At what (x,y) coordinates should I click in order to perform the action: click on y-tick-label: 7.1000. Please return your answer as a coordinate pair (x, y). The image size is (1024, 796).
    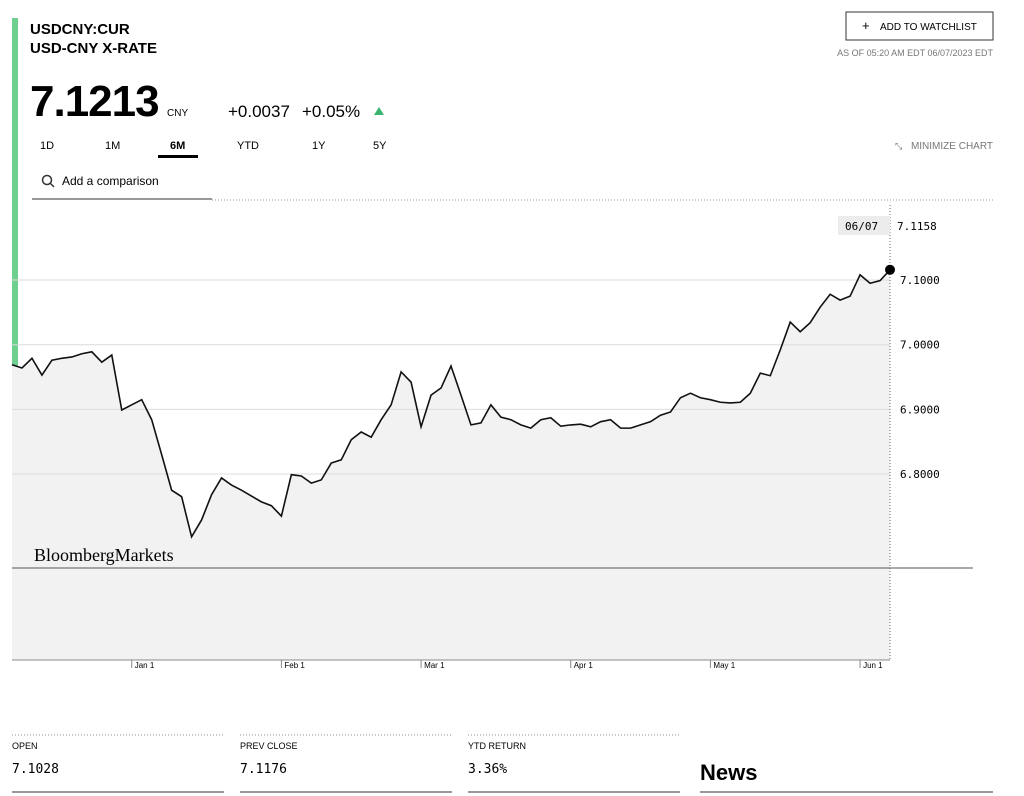
    Looking at the image, I should click on (920, 280).